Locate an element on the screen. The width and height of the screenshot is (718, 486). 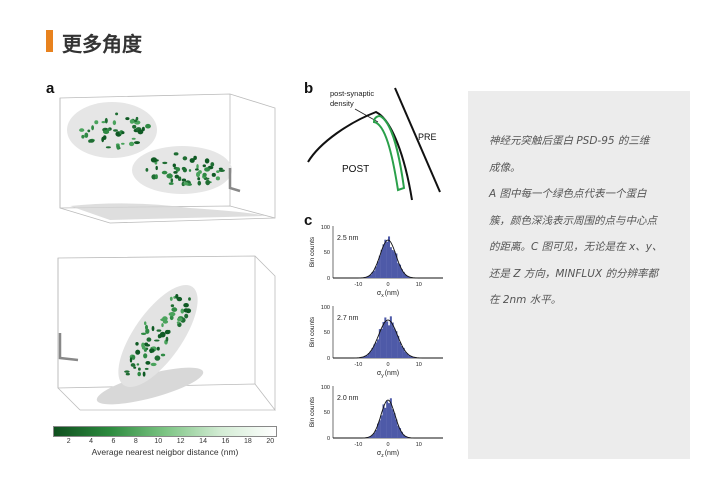
cb-tick: 16 is located at coordinates (225, 441).